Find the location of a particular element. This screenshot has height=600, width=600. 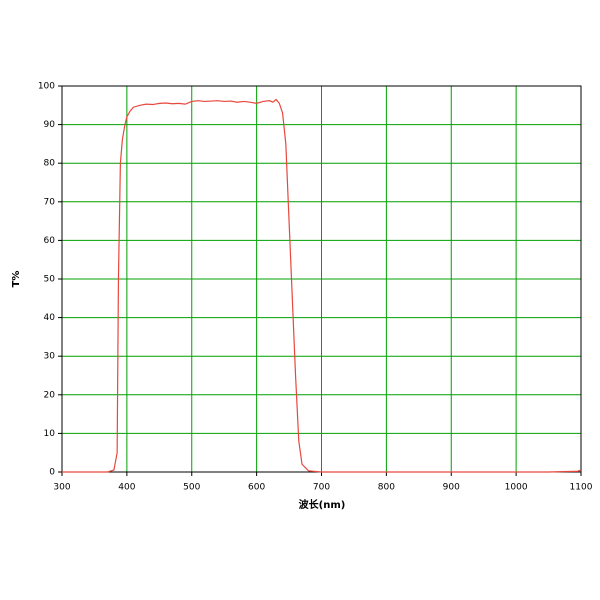

y-tick-label: 60 is located at coordinates (50, 241).